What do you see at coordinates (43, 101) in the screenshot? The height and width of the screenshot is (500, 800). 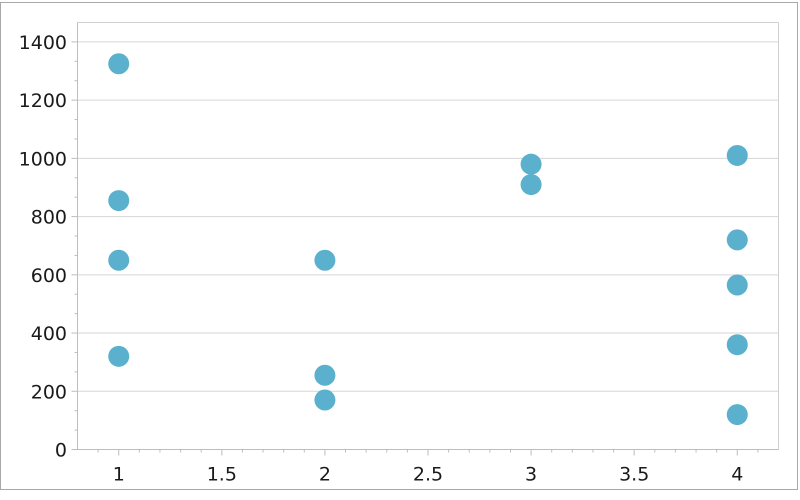 I see `y-axis-tick-label: 1200` at bounding box center [43, 101].